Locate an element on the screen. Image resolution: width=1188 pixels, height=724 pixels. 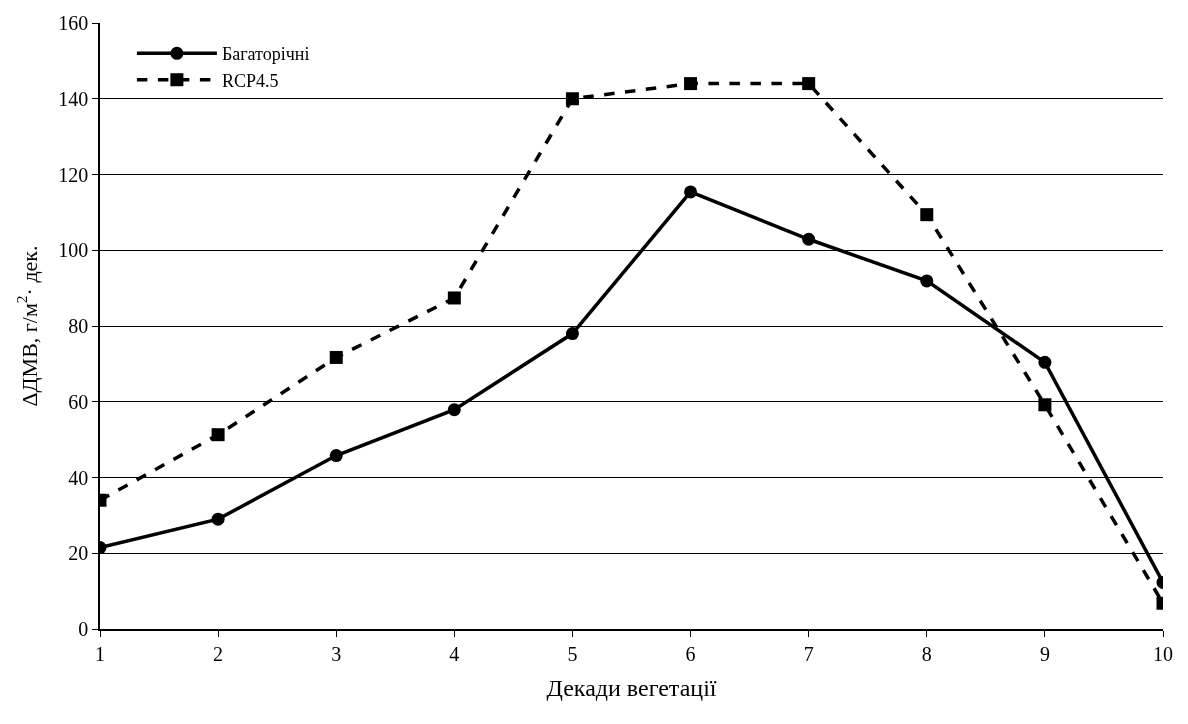
x-tick-label: 10 is located at coordinates (1163, 653).